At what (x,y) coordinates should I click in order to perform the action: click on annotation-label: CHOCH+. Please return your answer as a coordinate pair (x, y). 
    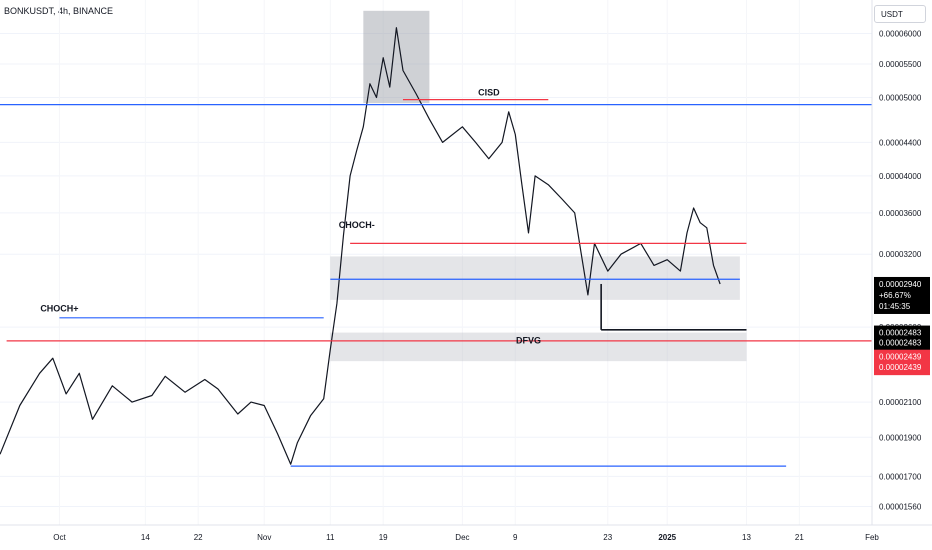
    Looking at the image, I should click on (59, 308).